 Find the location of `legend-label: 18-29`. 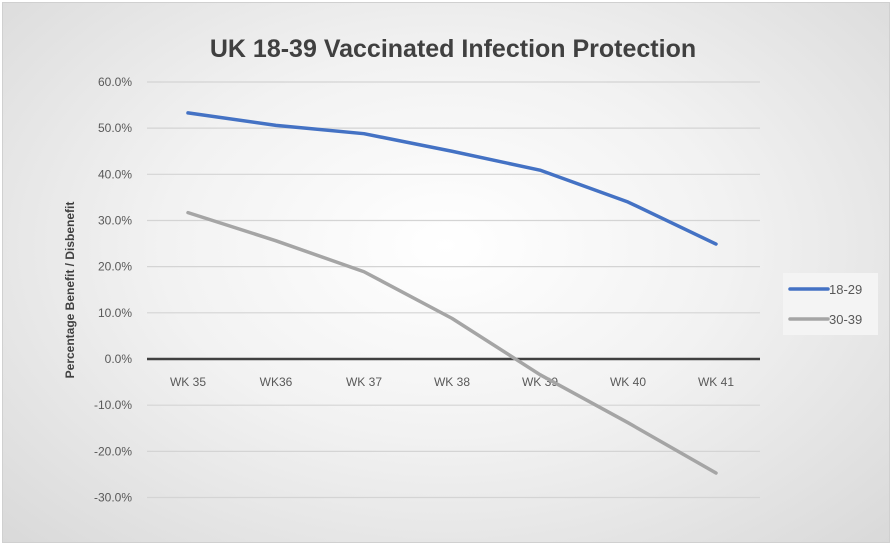

legend-label: 18-29 is located at coordinates (845, 289).